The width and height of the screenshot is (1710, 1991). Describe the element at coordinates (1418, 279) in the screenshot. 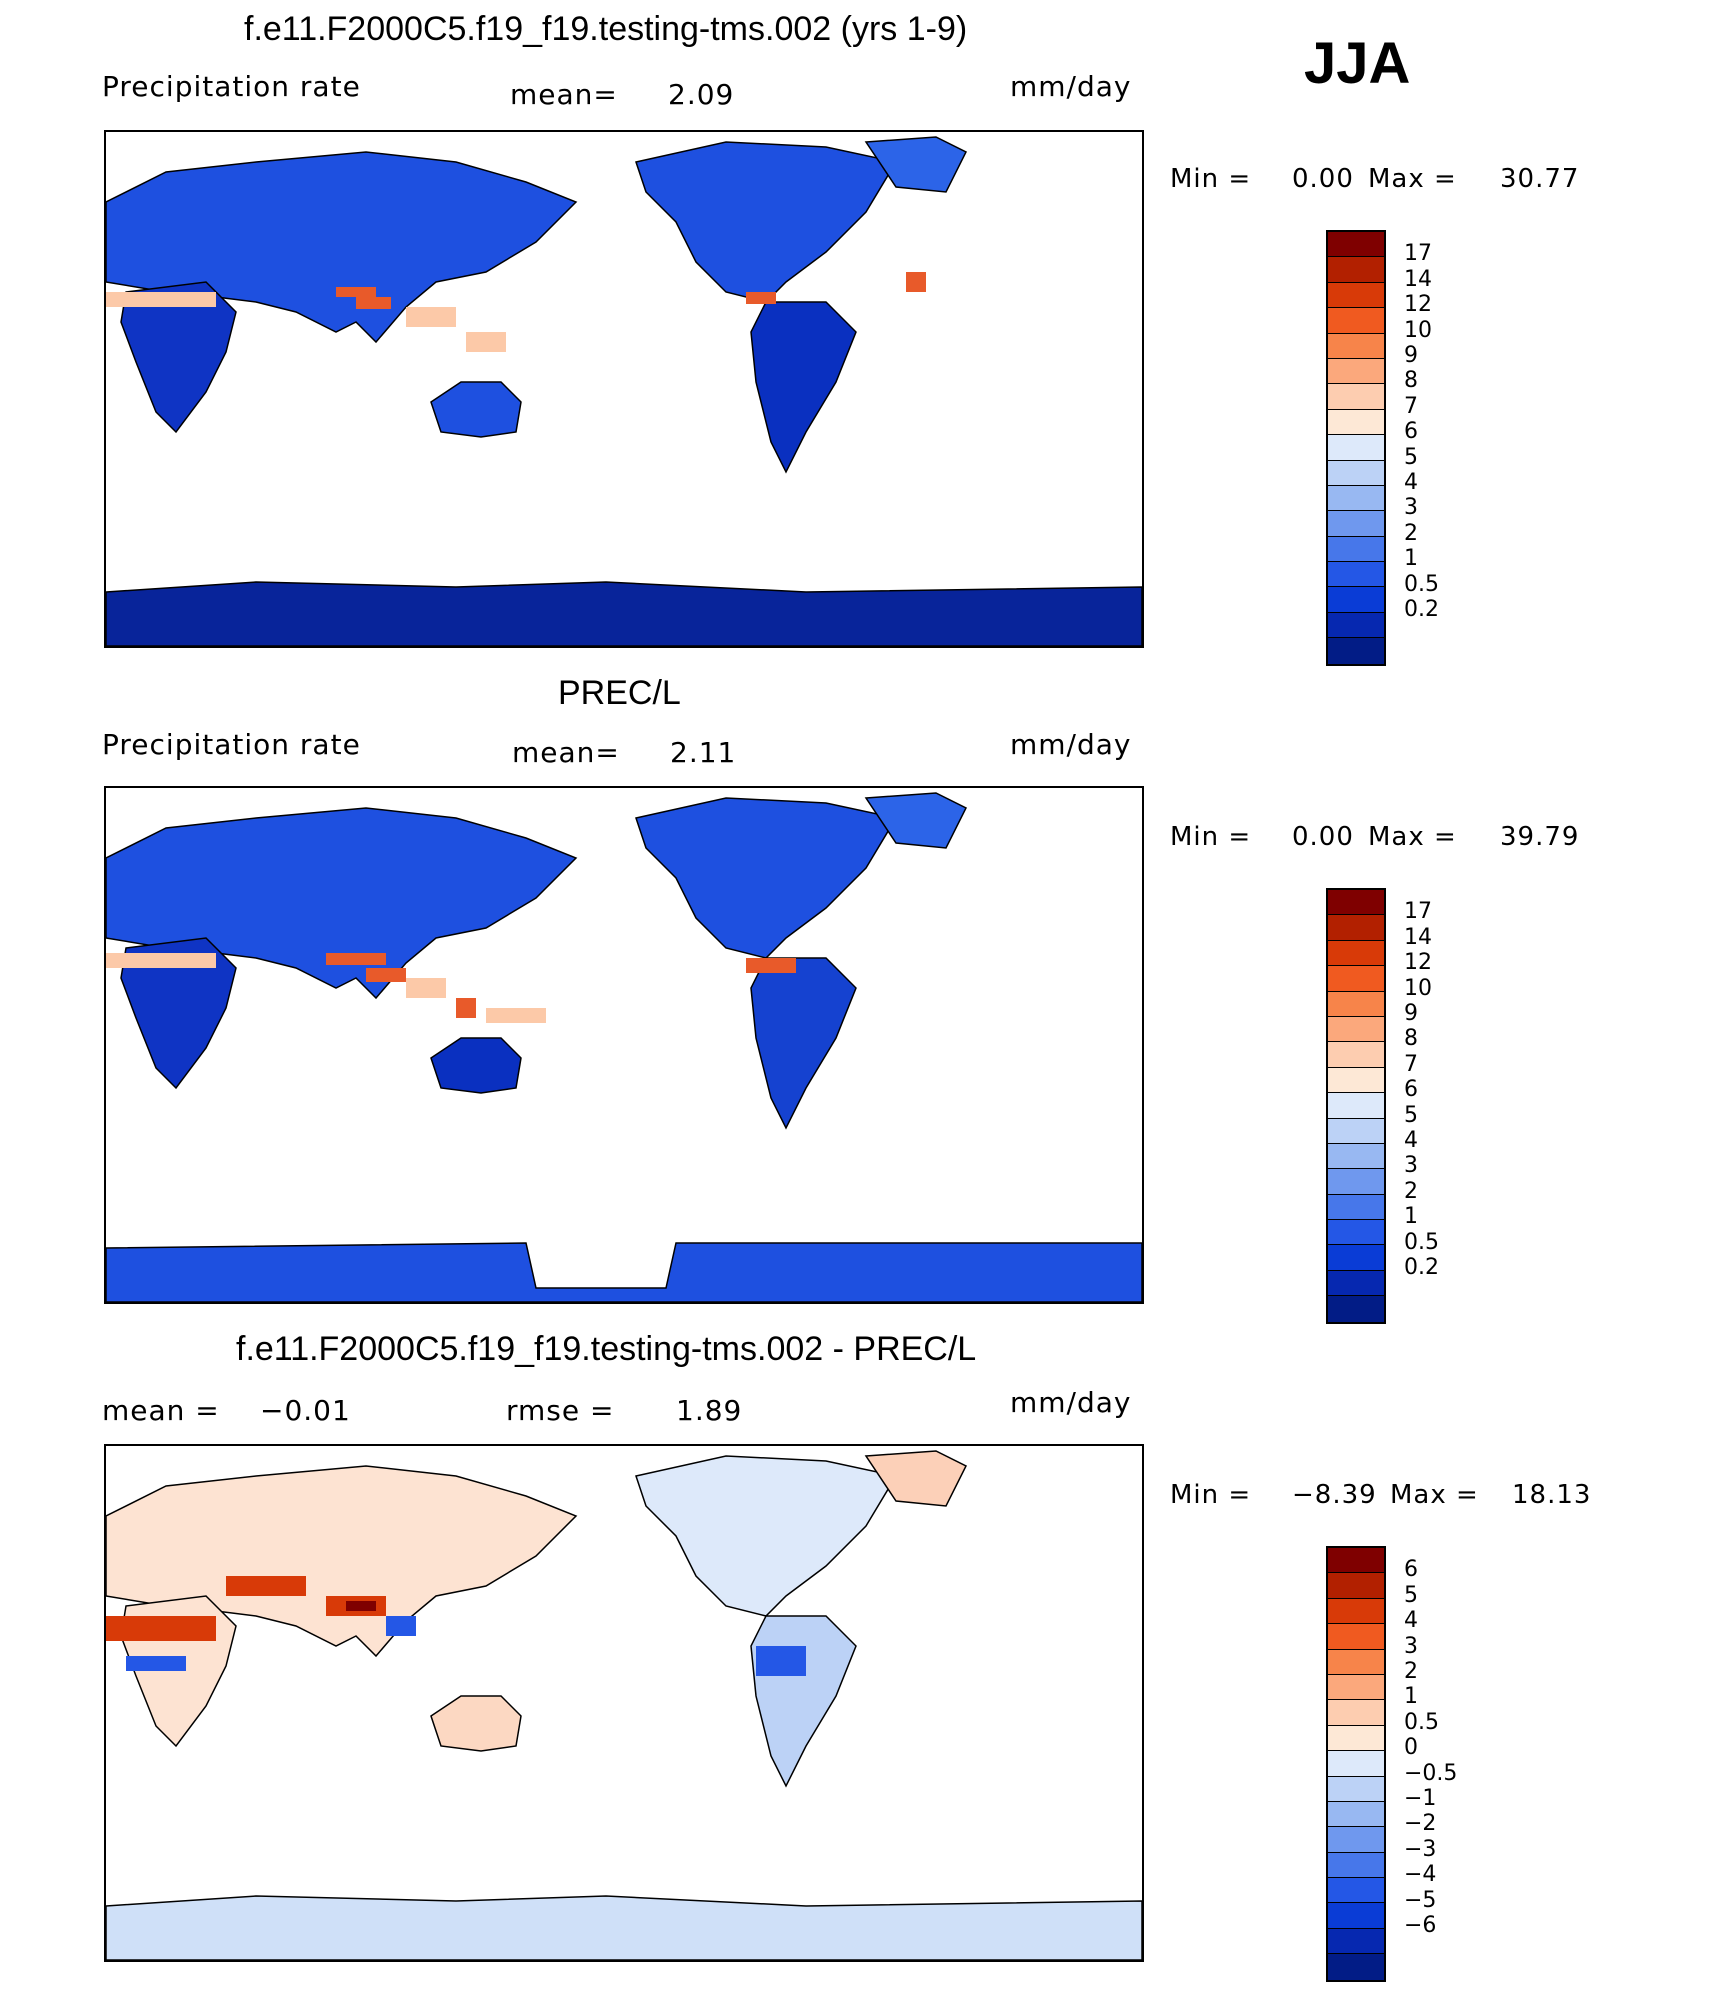

I see `panel1-colorbar-tick: 14` at that location.